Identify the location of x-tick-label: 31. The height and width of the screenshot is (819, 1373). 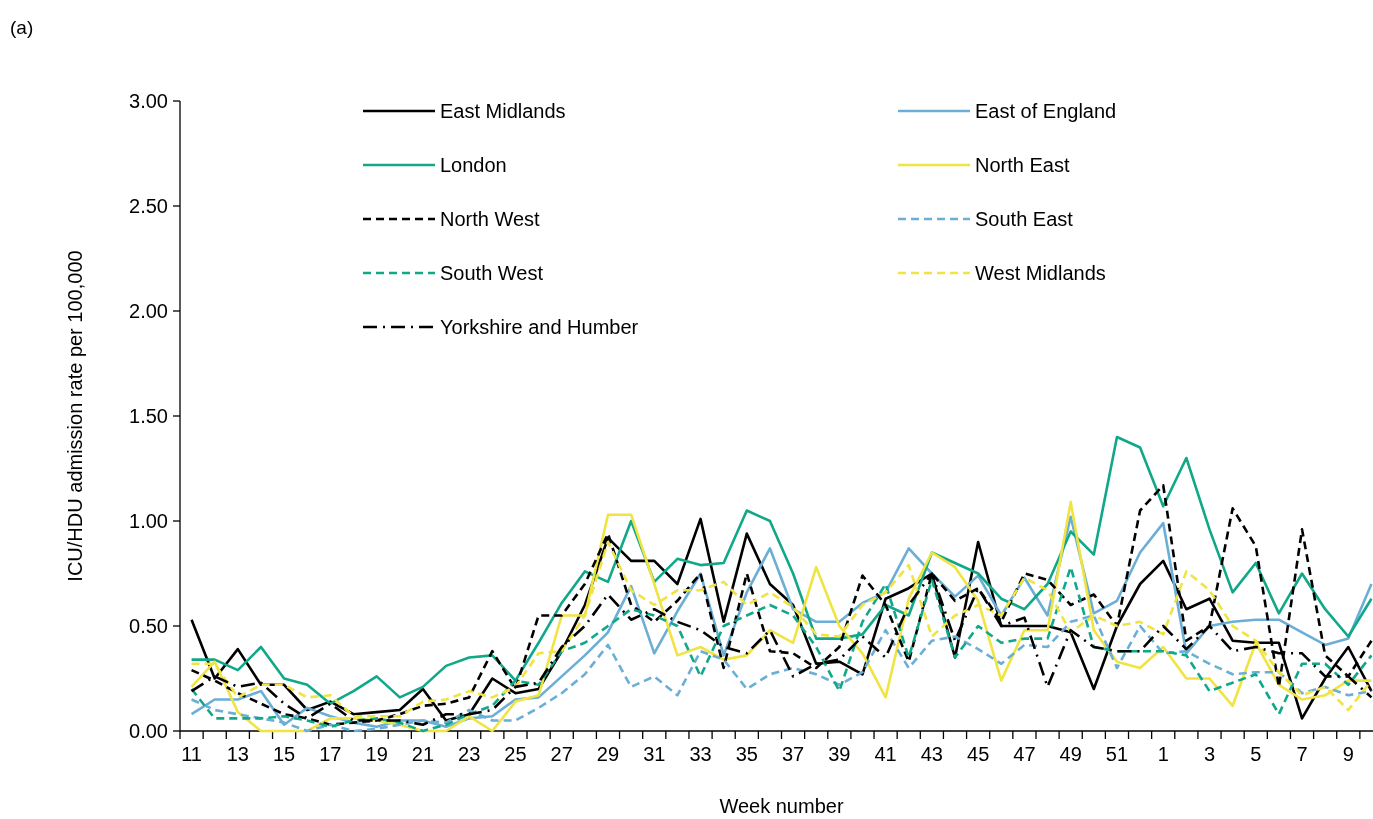
(654, 754).